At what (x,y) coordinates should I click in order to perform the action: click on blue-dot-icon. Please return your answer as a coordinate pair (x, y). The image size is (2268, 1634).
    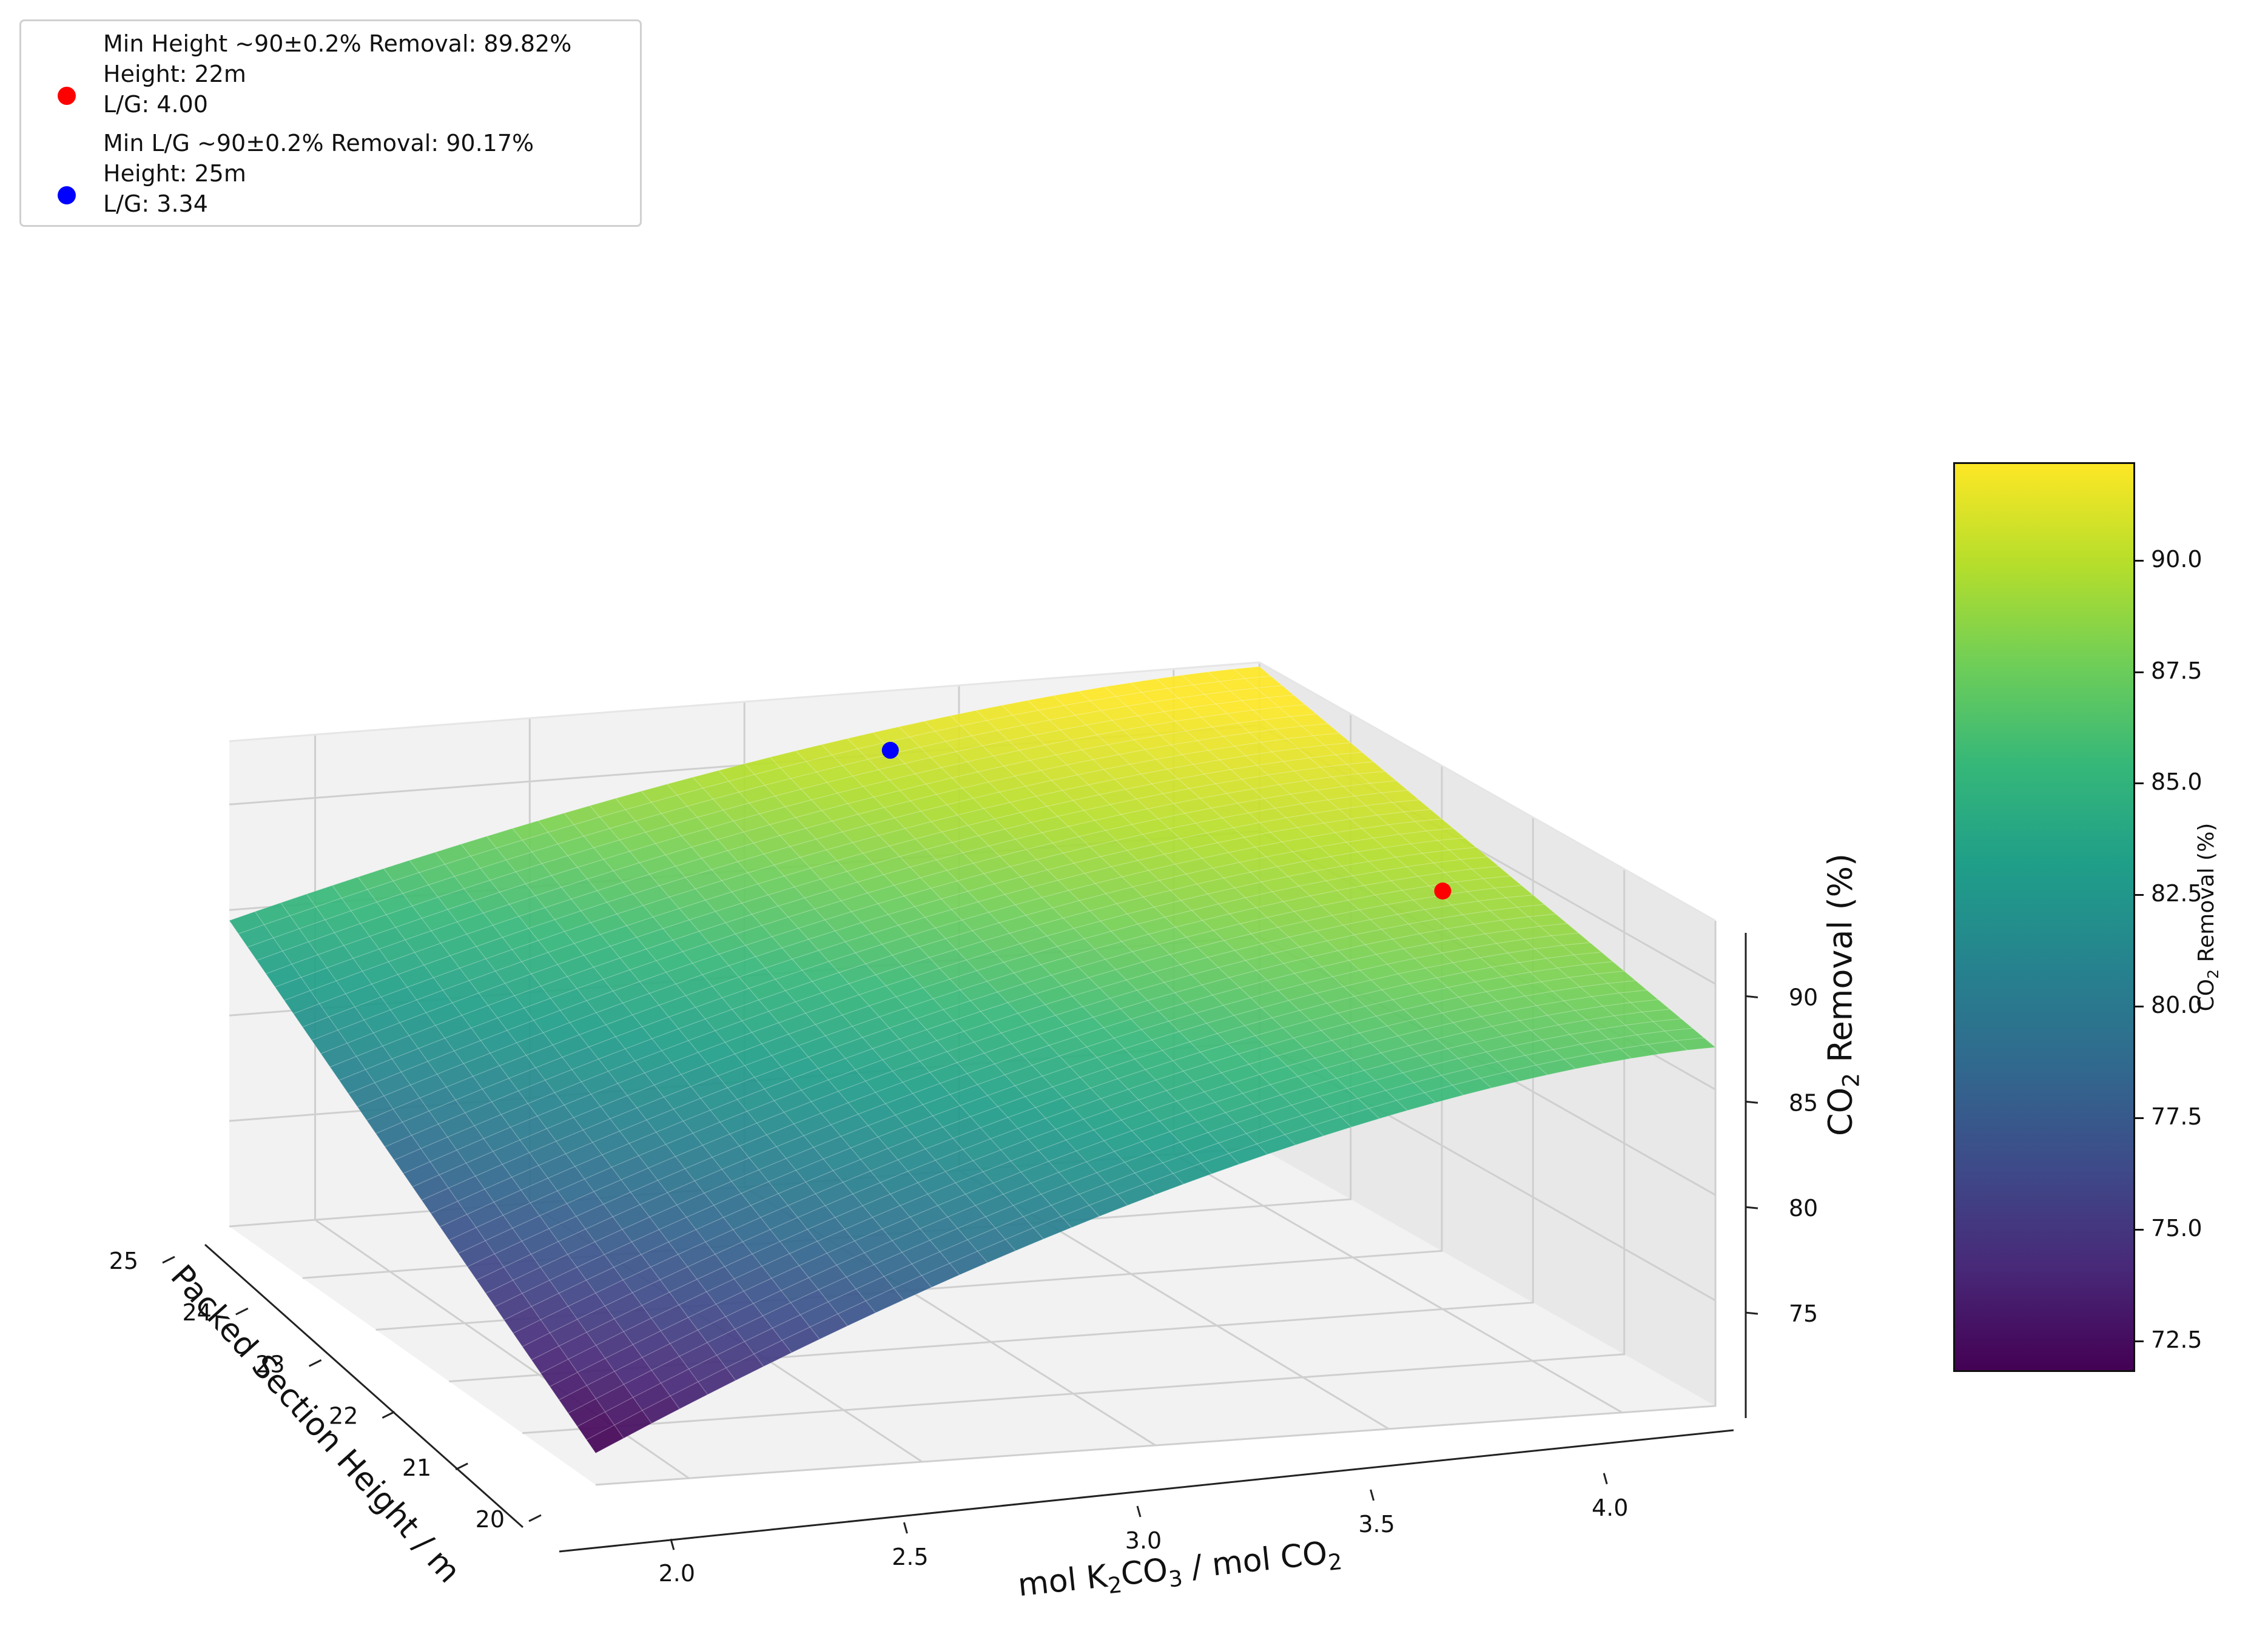
    Looking at the image, I should click on (67, 195).